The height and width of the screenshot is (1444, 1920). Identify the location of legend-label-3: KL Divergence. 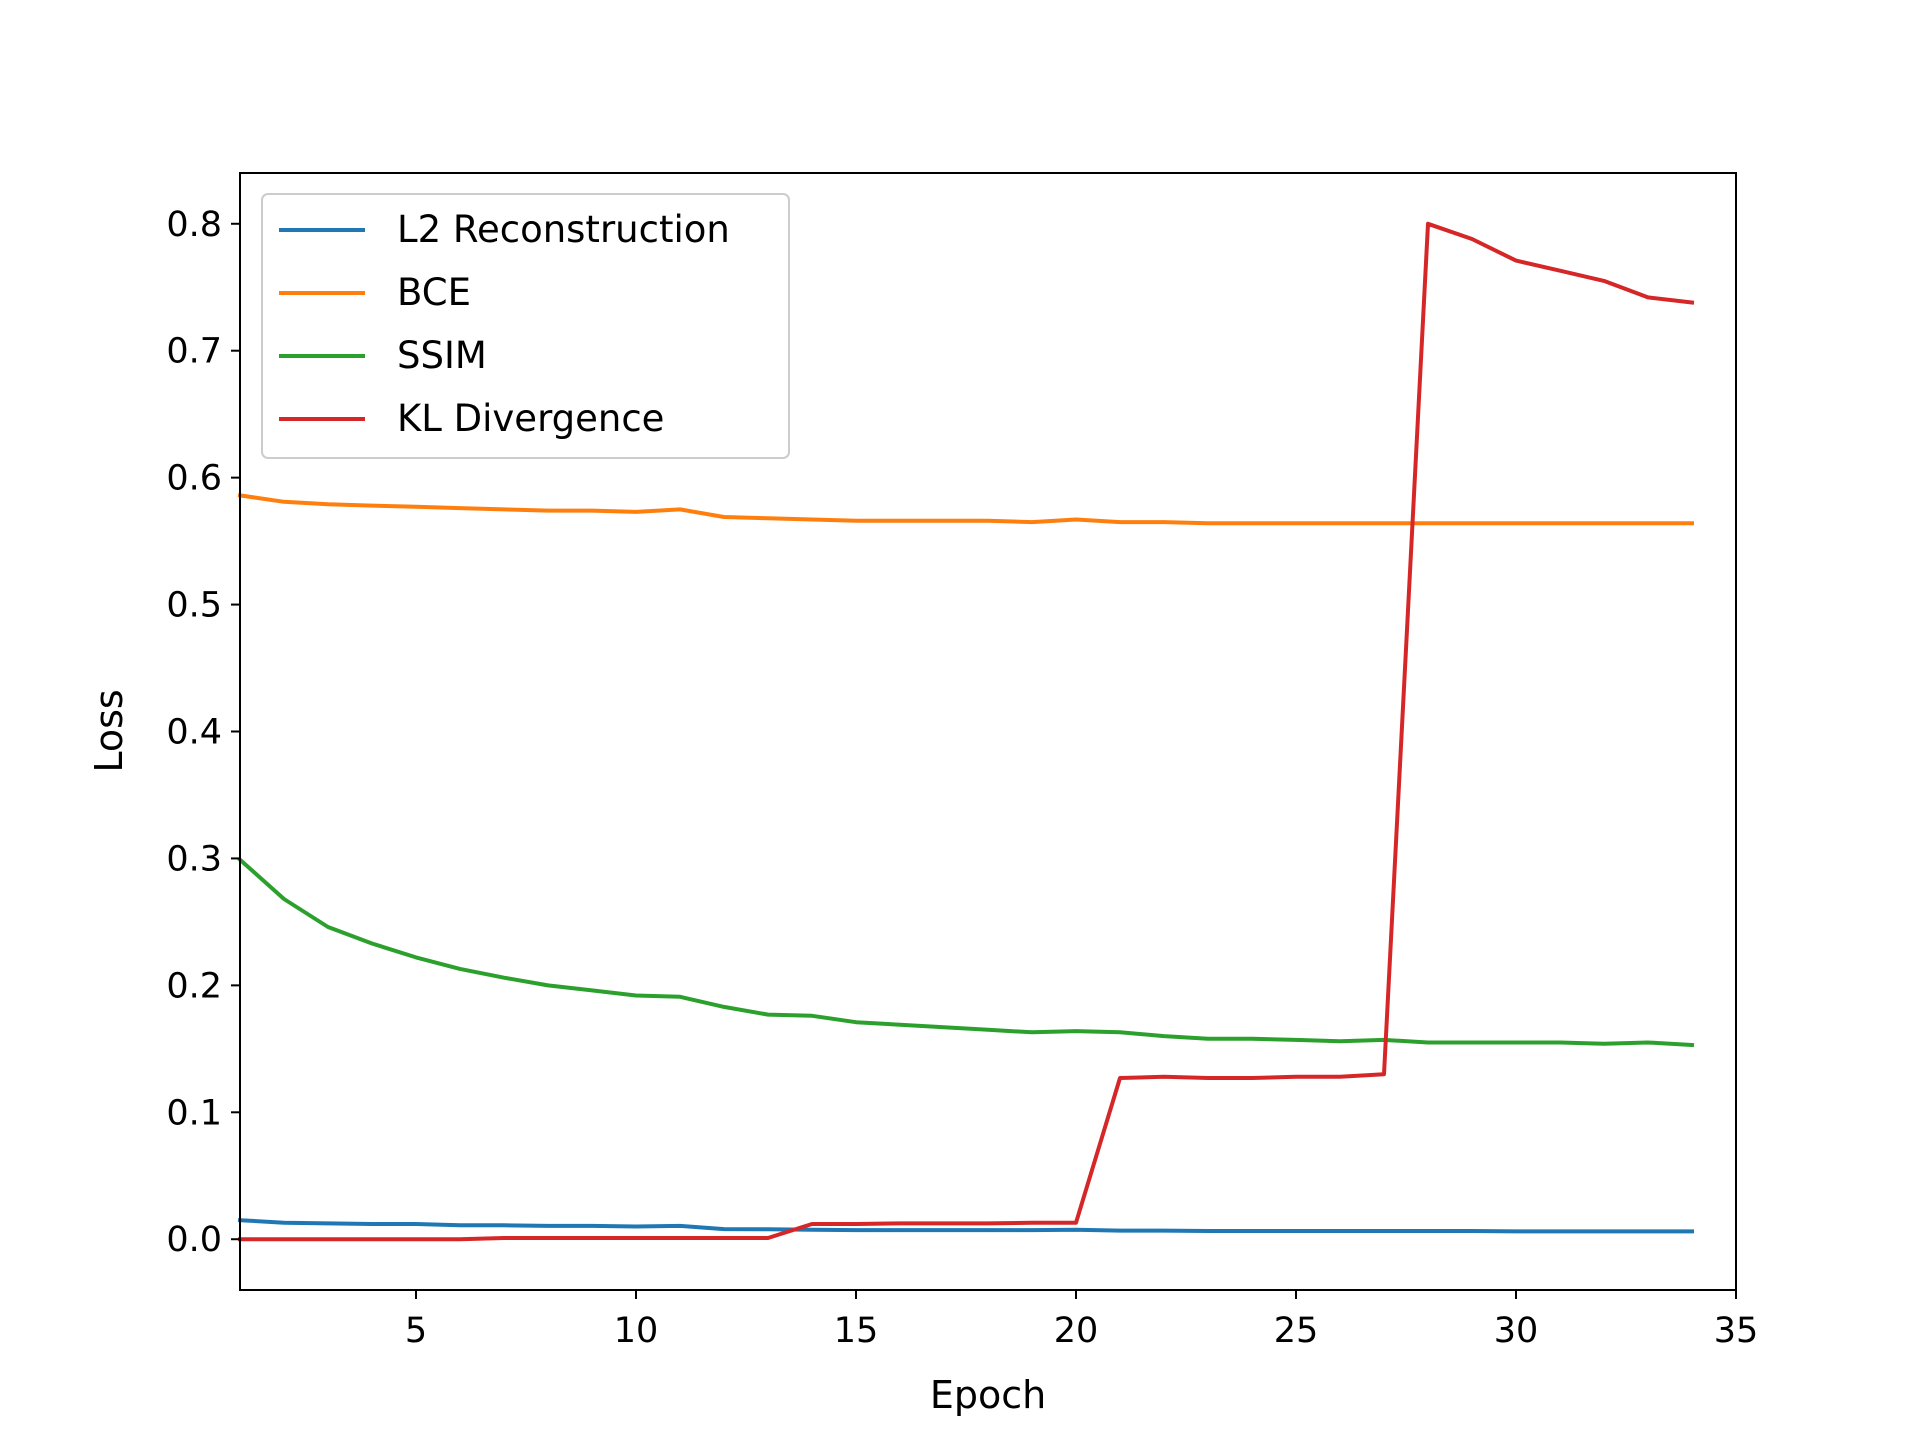
(530, 418).